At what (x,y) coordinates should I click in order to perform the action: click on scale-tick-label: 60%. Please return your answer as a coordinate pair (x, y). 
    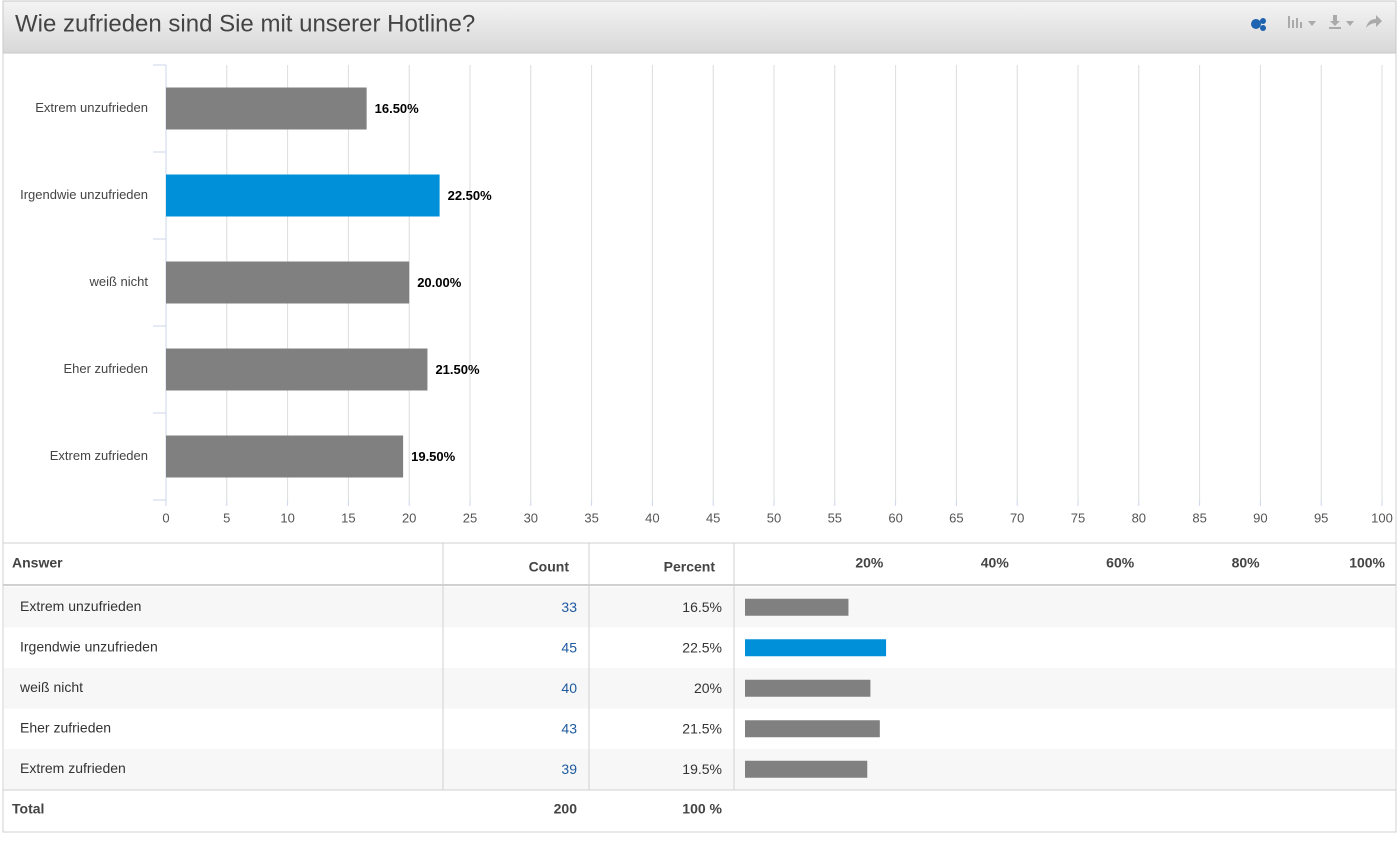
    Looking at the image, I should click on (1120, 563).